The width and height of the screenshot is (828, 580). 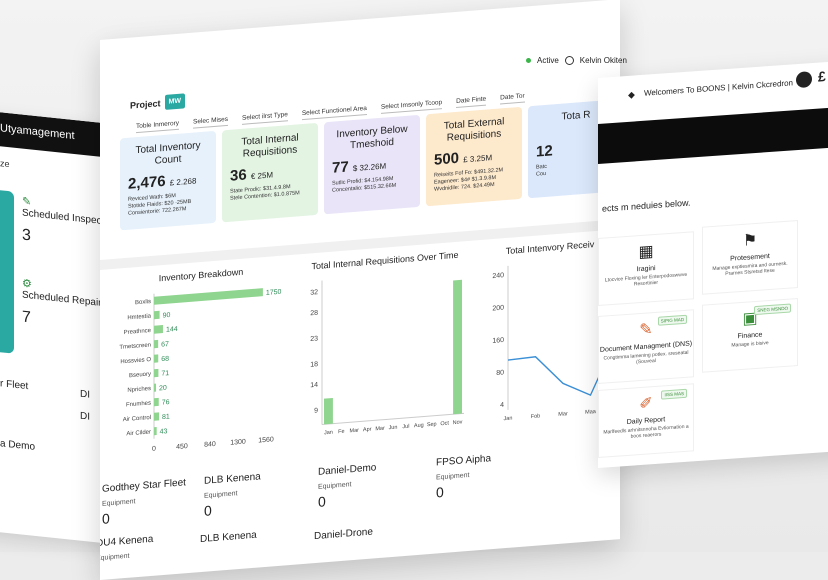 What do you see at coordinates (500, 373) in the screenshot?
I see `y-tick-label: 80` at bounding box center [500, 373].